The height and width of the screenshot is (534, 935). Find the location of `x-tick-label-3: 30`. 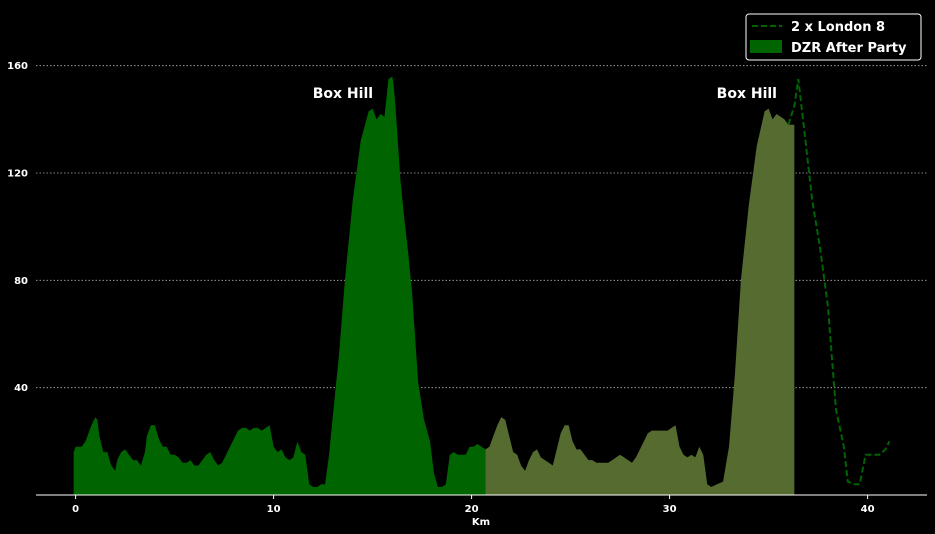

x-tick-label-3: 30 is located at coordinates (670, 509).